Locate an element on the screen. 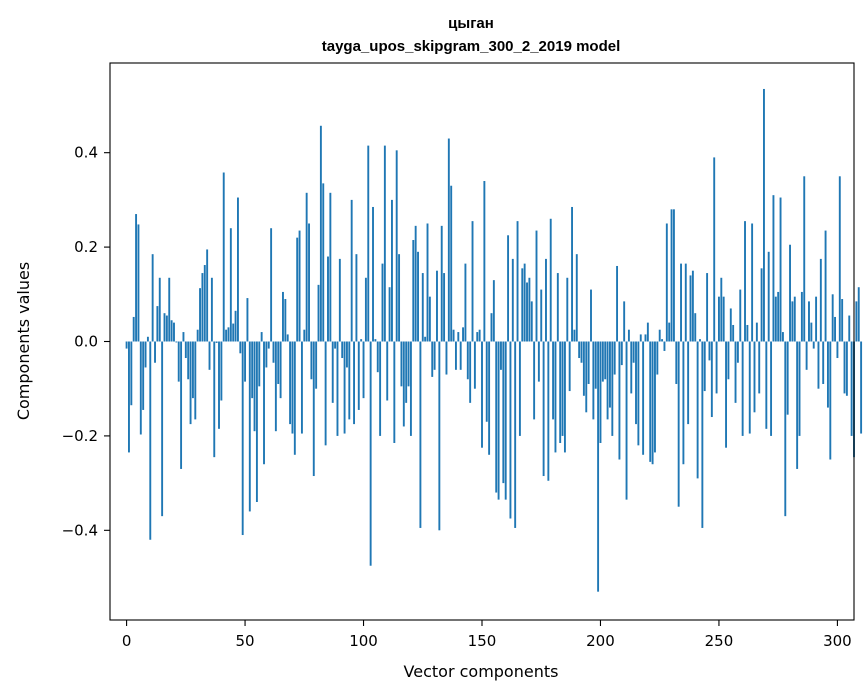 The image size is (867, 696). x-axis-label: Vector components is located at coordinates (481, 671).